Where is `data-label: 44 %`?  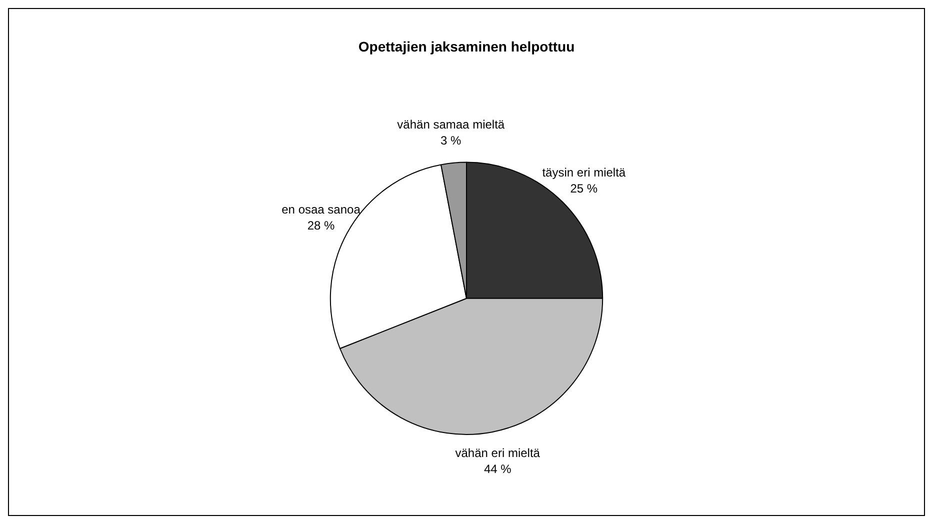 data-label: 44 % is located at coordinates (498, 469).